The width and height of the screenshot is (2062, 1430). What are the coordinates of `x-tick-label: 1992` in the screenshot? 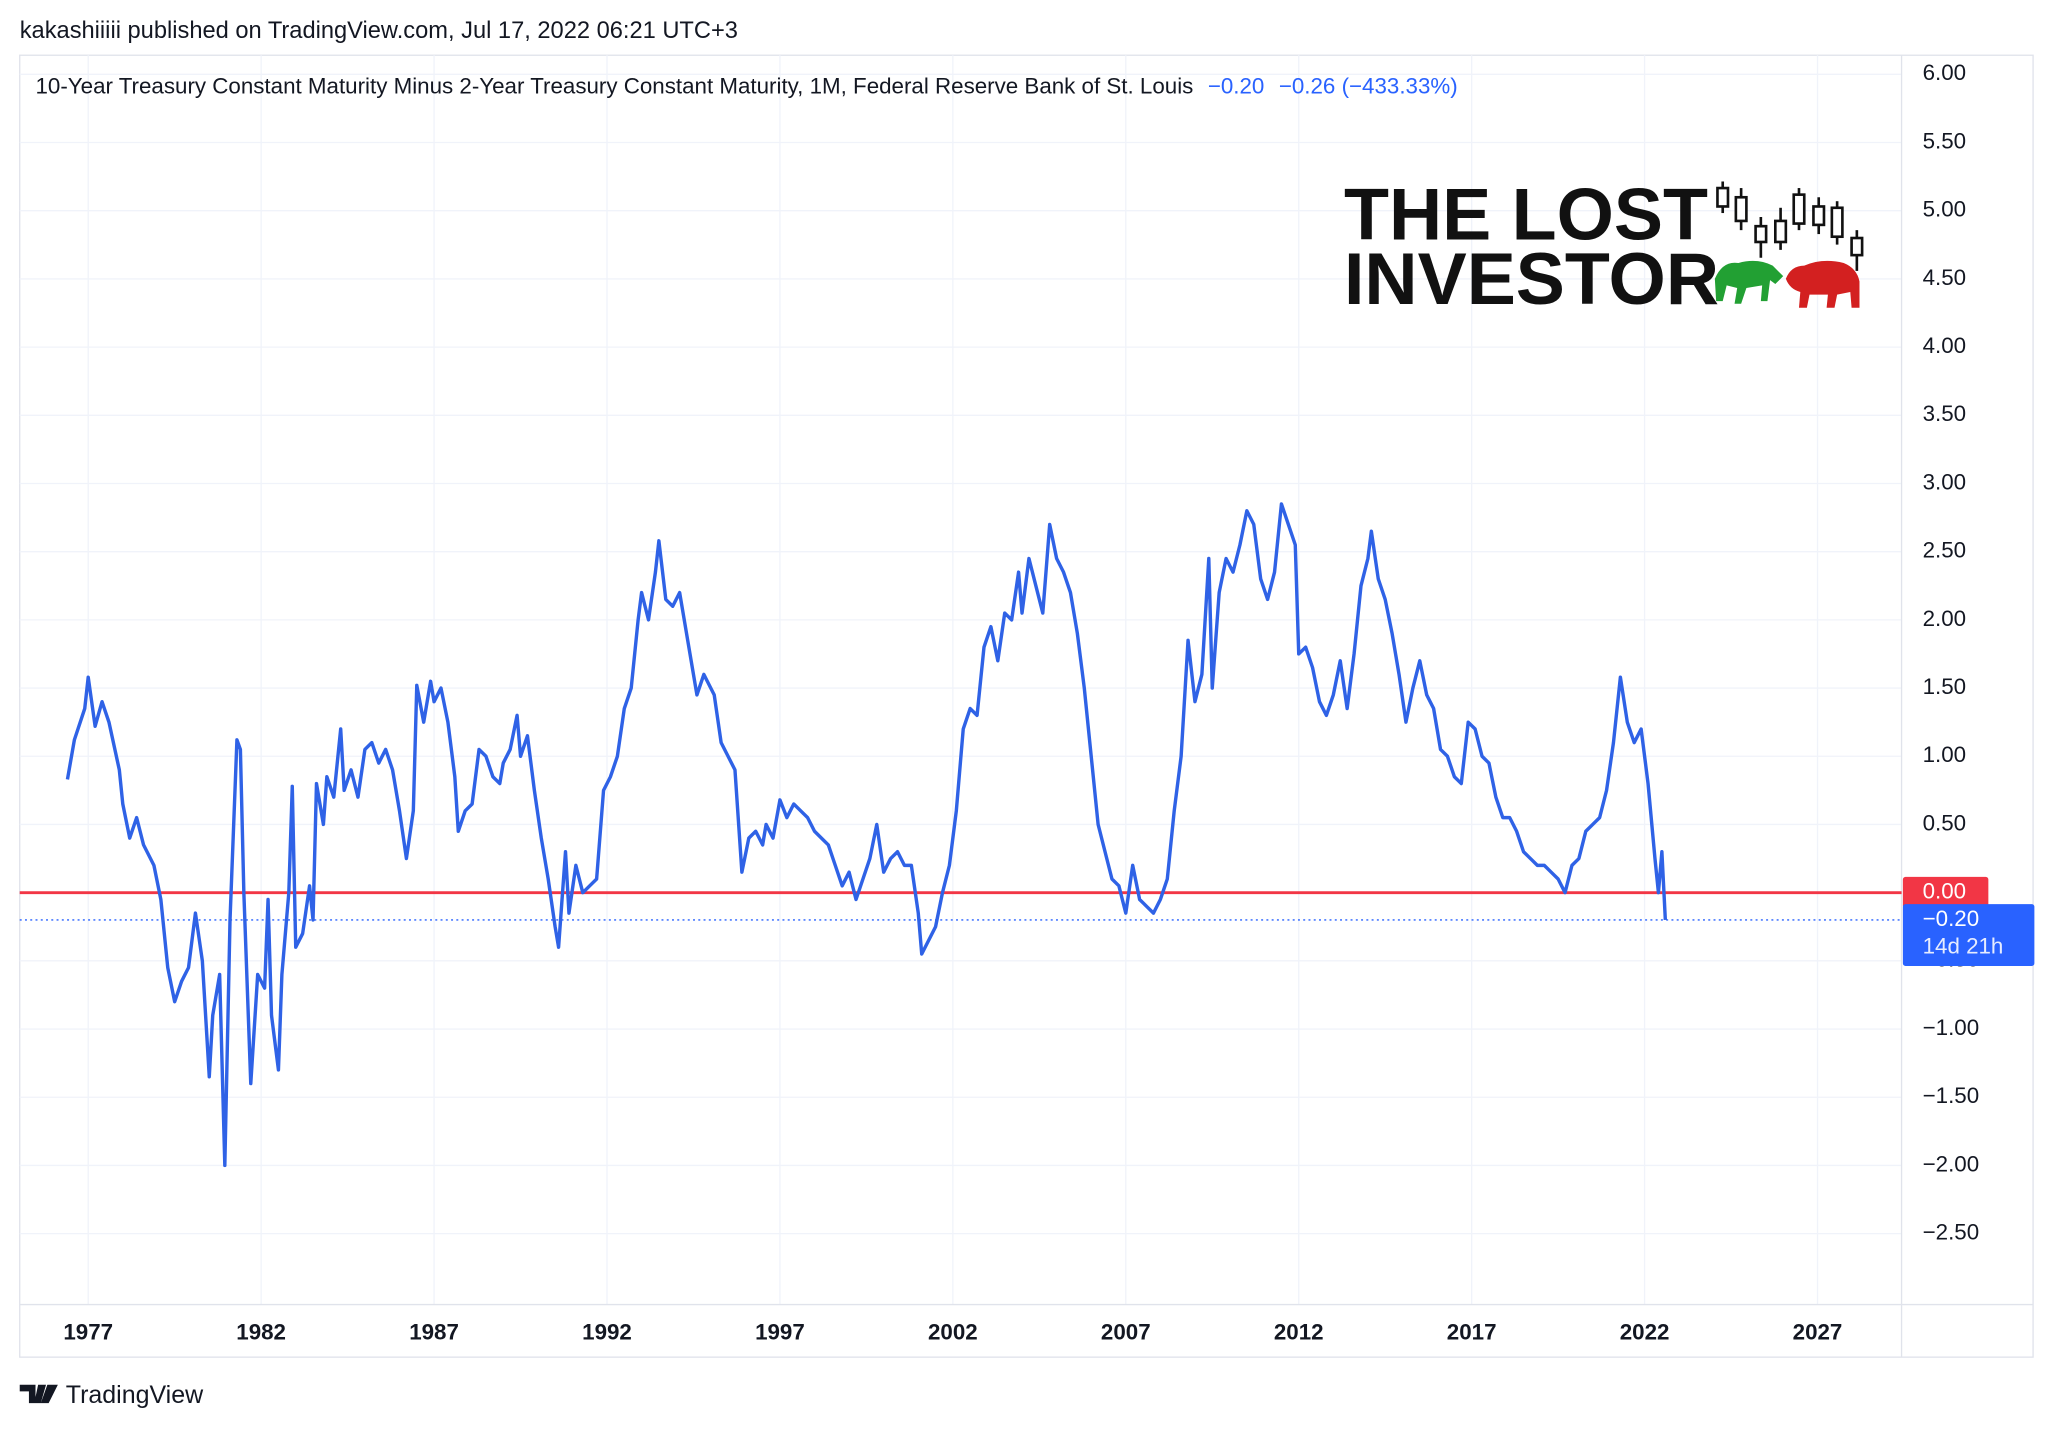 It's located at (607, 1331).